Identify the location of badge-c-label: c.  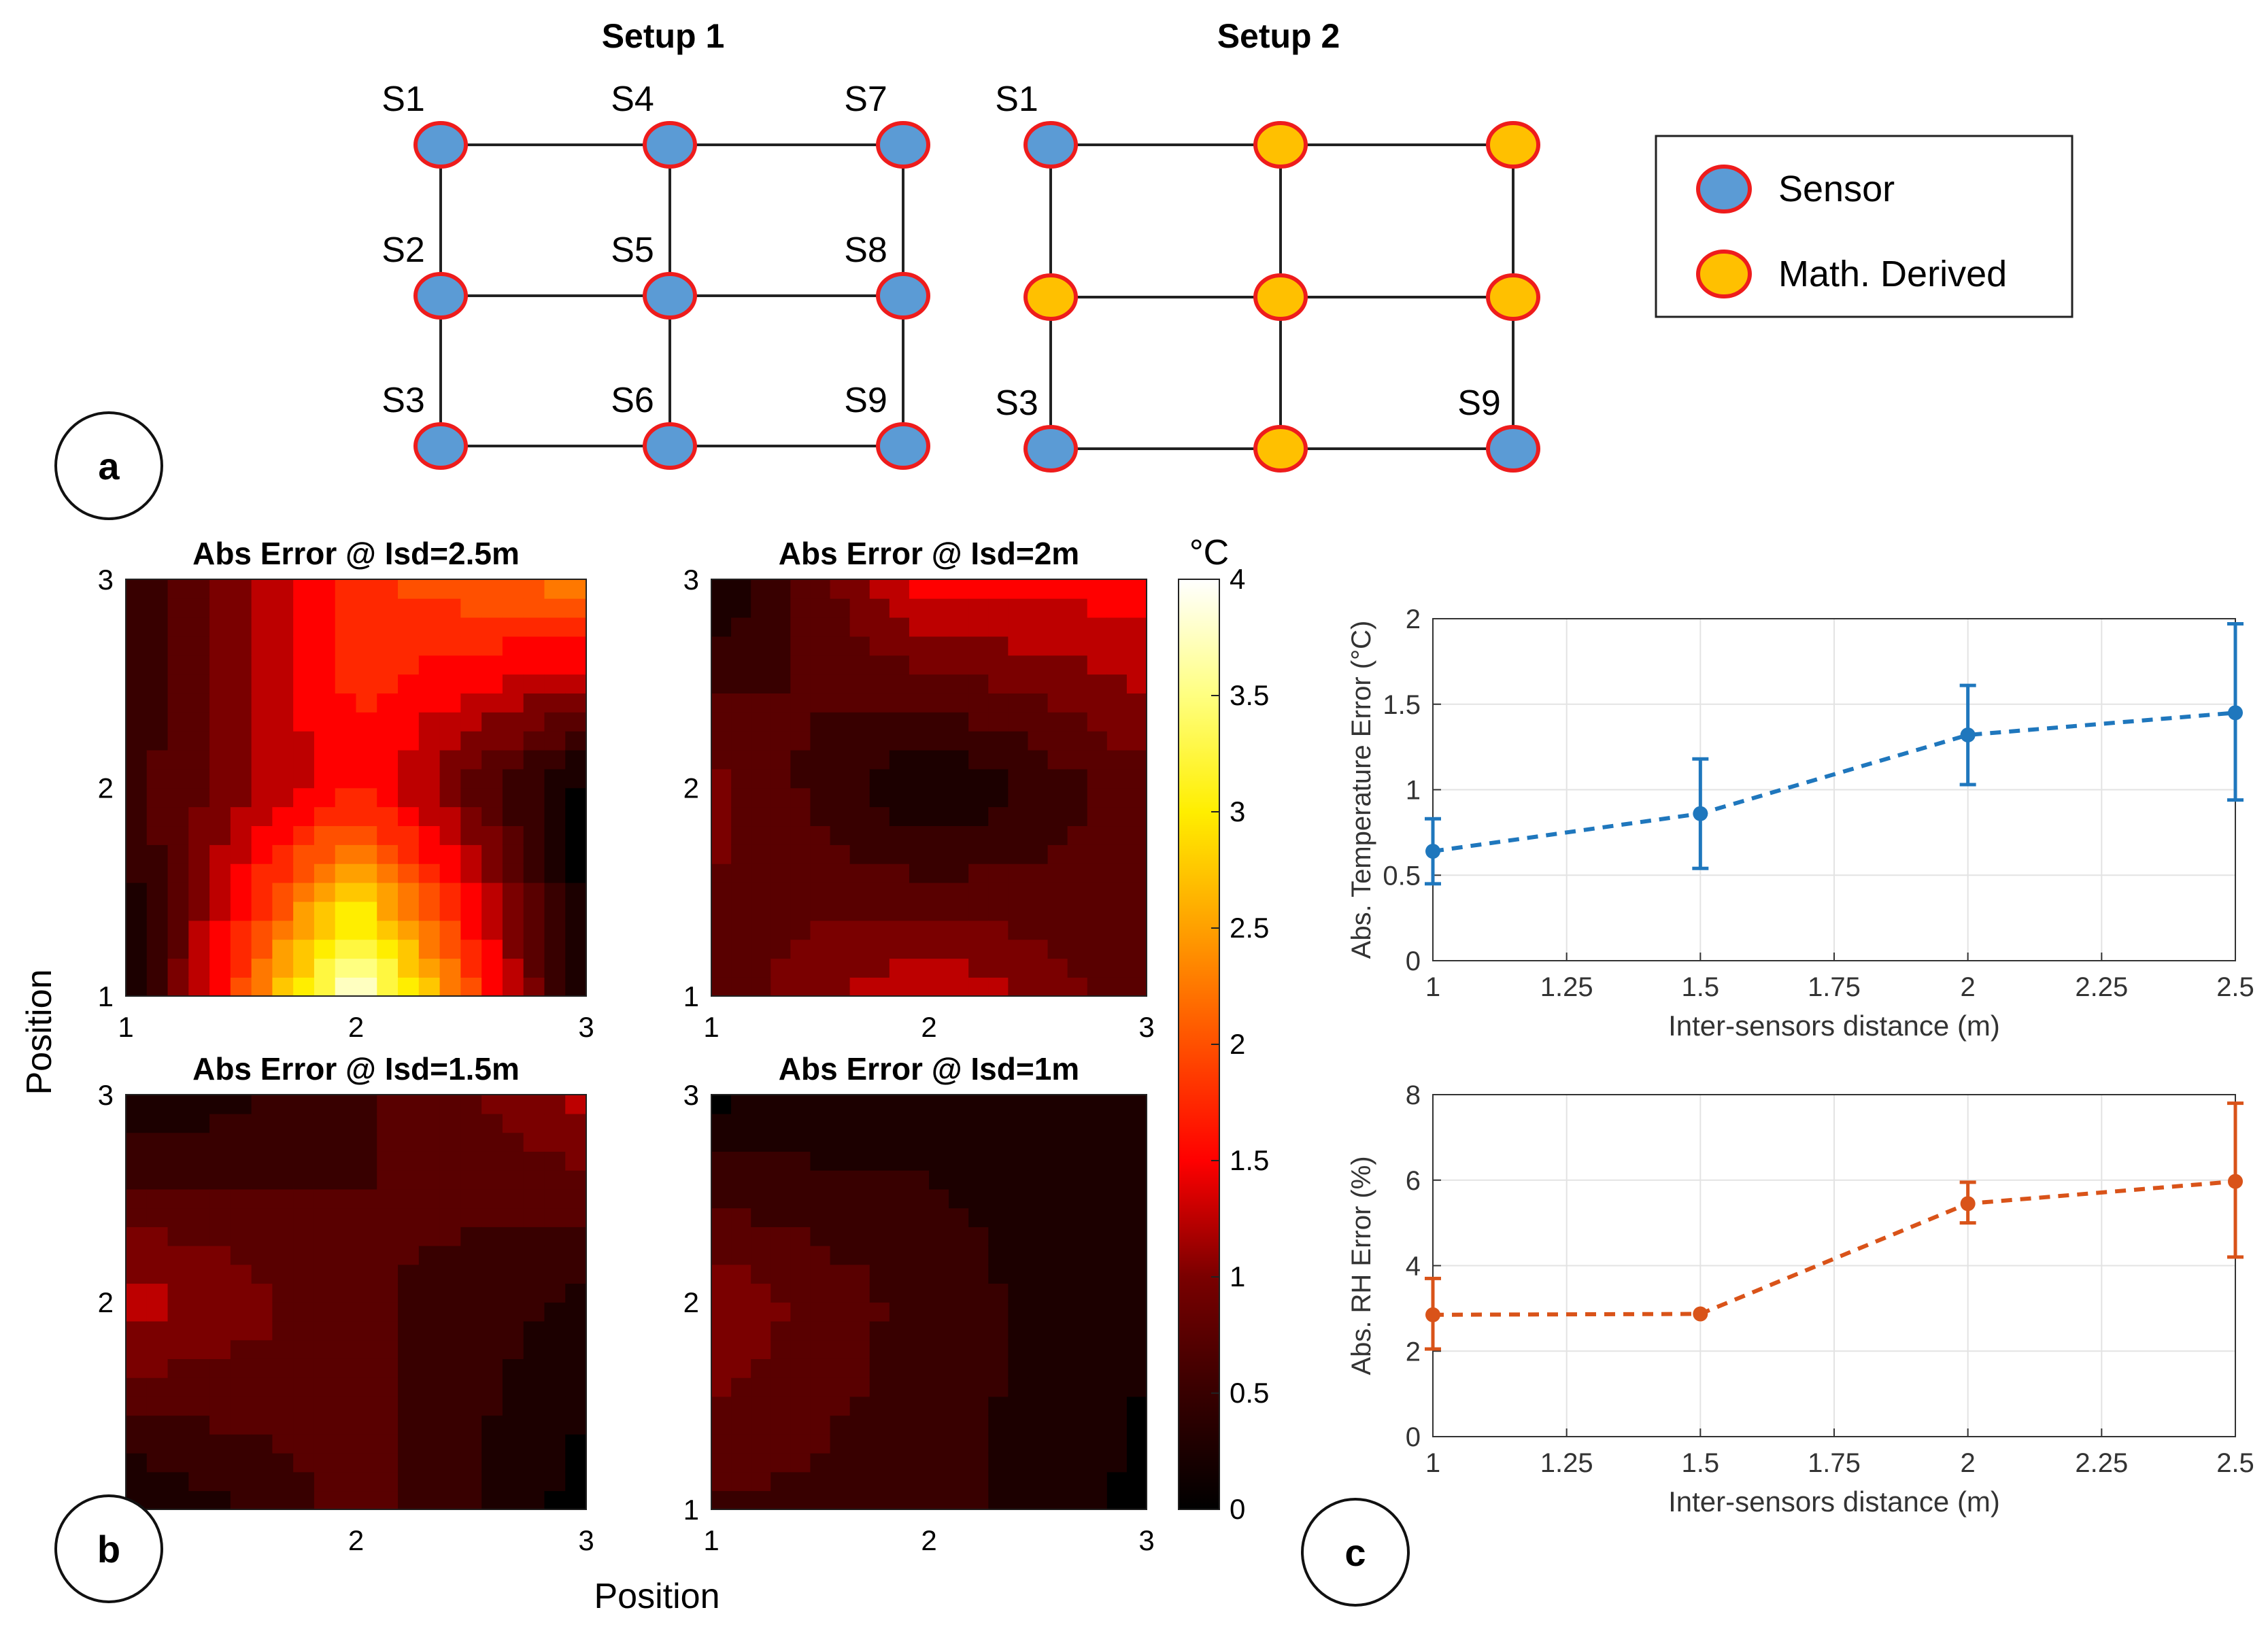
(1355, 1552).